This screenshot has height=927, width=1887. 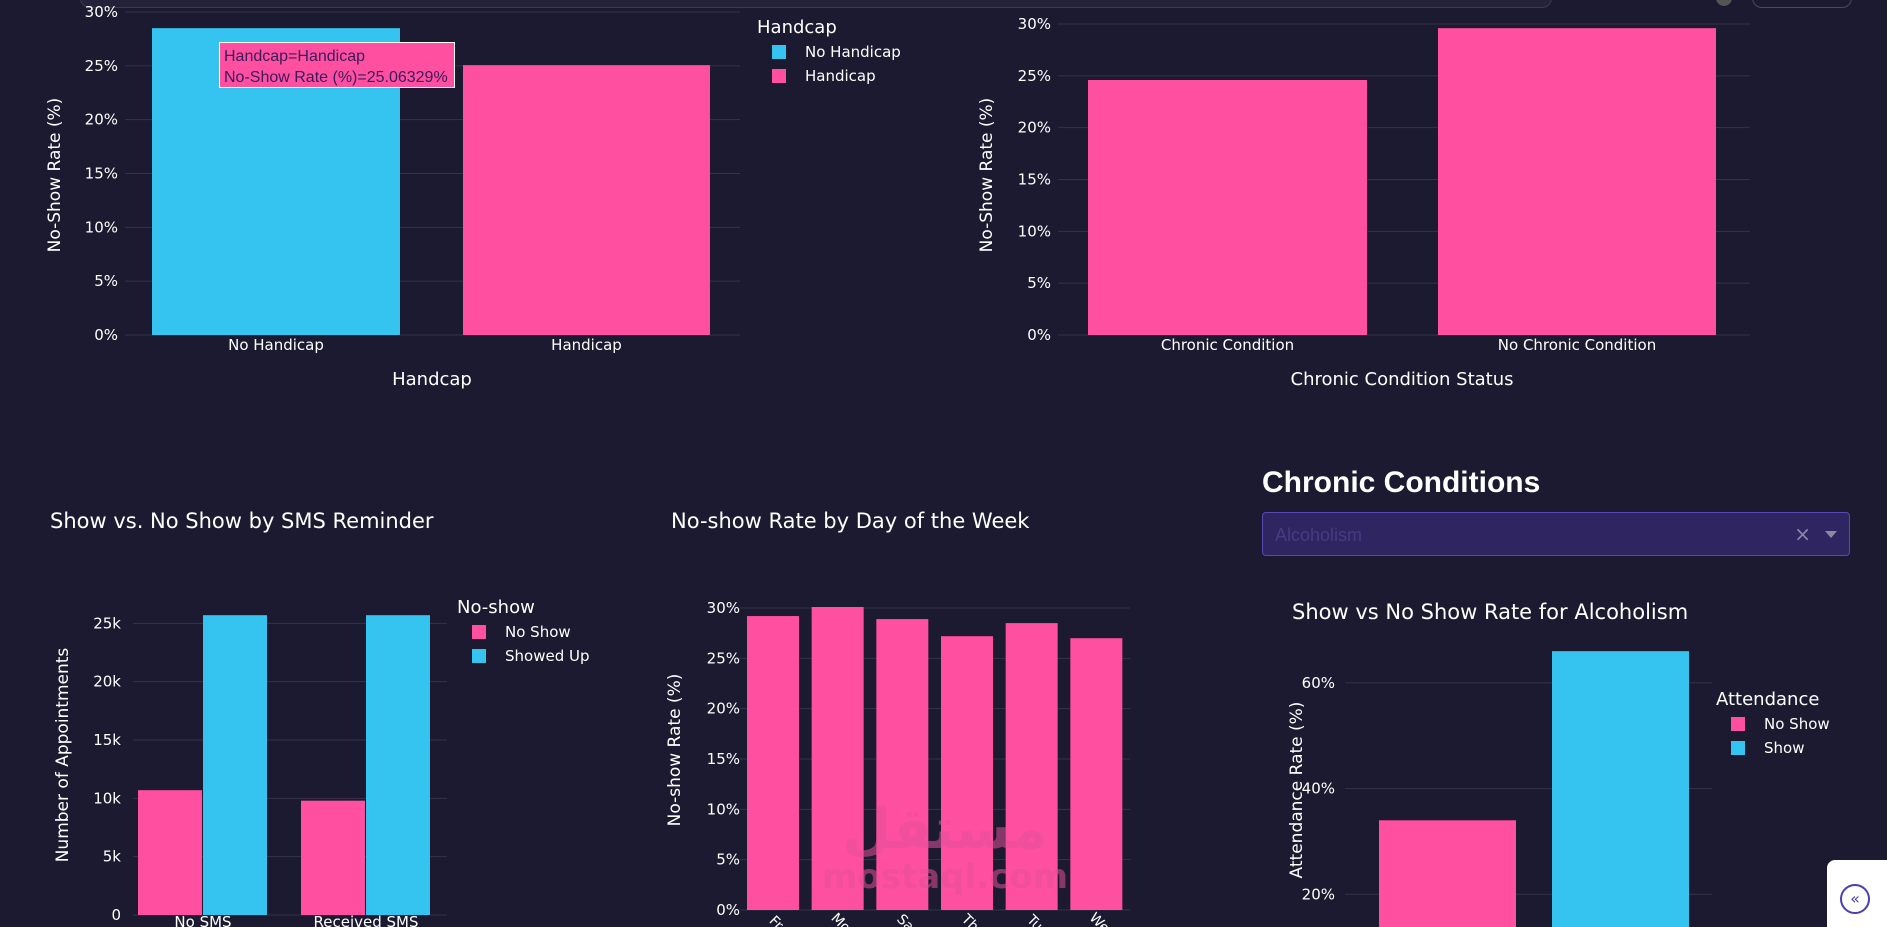 What do you see at coordinates (1490, 612) in the screenshot?
I see `alcoholism-chart-title: Show vs No Show Rate for Alcoholism` at bounding box center [1490, 612].